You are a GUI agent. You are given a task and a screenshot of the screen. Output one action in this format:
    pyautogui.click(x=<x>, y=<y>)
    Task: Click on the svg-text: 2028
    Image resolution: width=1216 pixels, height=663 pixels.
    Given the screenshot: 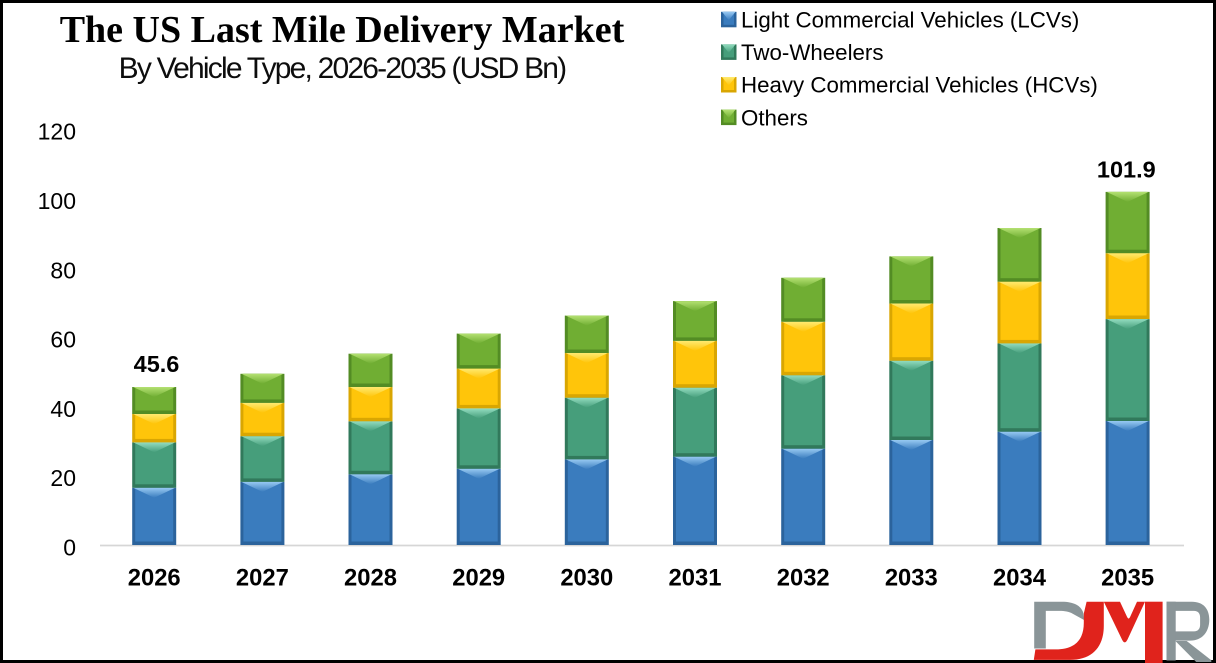 What is the action you would take?
    pyautogui.click(x=370, y=577)
    